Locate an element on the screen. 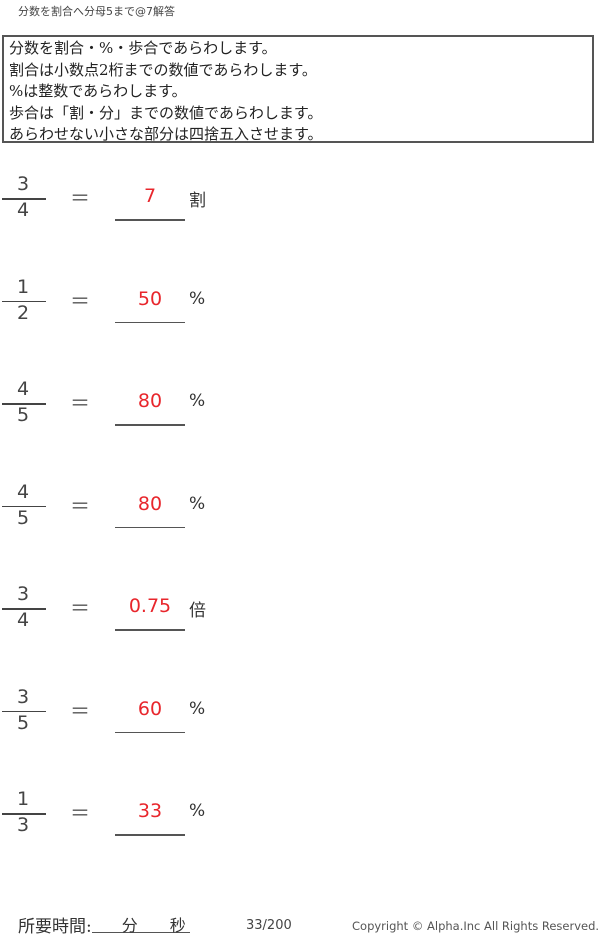 This screenshot has width=600, height=938. answer: 60 is located at coordinates (150, 708).